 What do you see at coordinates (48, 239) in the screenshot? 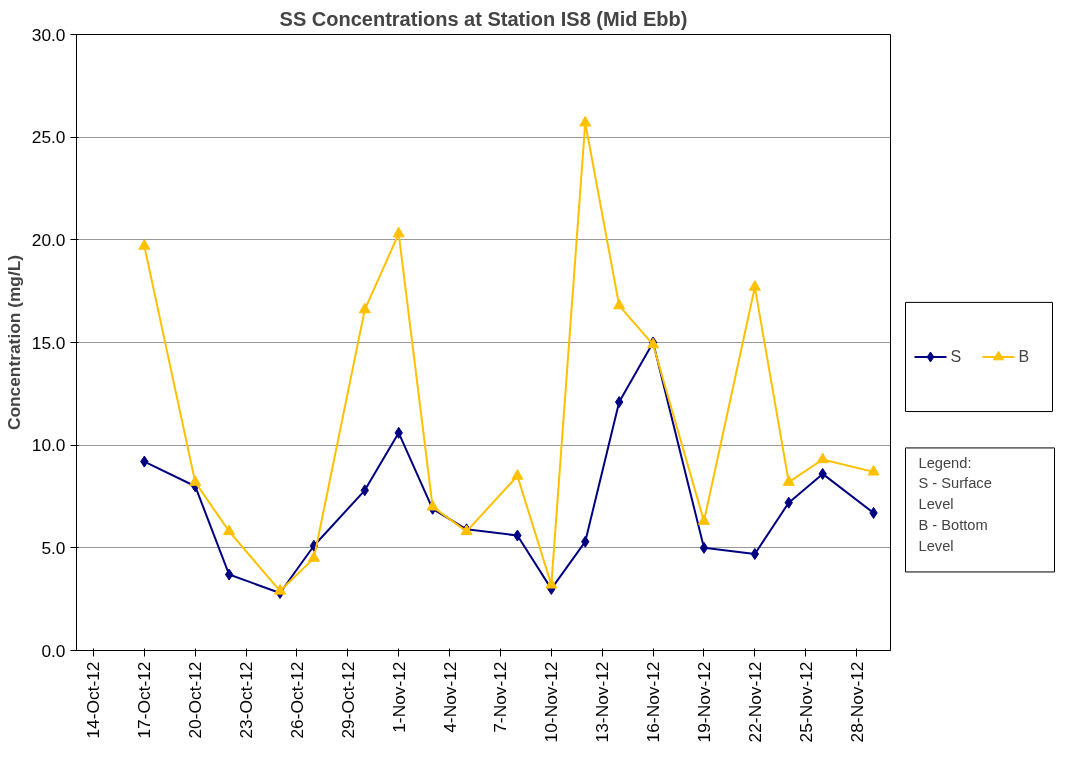
I see `y-tick-label: 20.0` at bounding box center [48, 239].